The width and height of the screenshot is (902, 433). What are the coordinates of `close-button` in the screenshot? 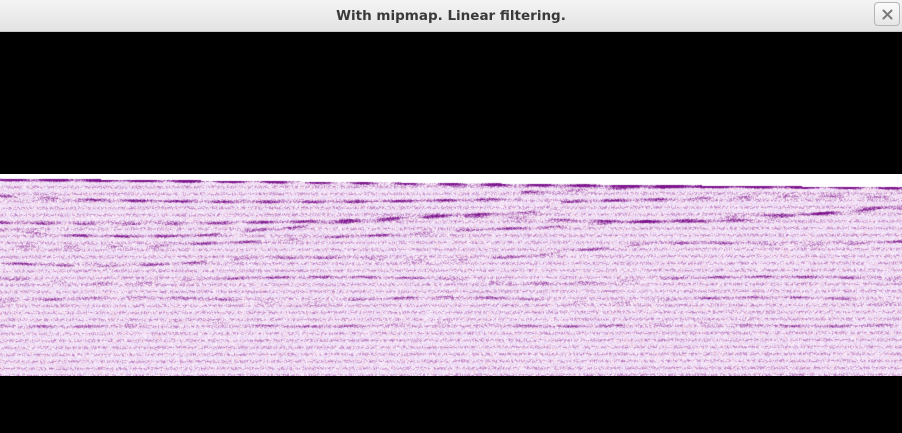 It's located at (887, 14).